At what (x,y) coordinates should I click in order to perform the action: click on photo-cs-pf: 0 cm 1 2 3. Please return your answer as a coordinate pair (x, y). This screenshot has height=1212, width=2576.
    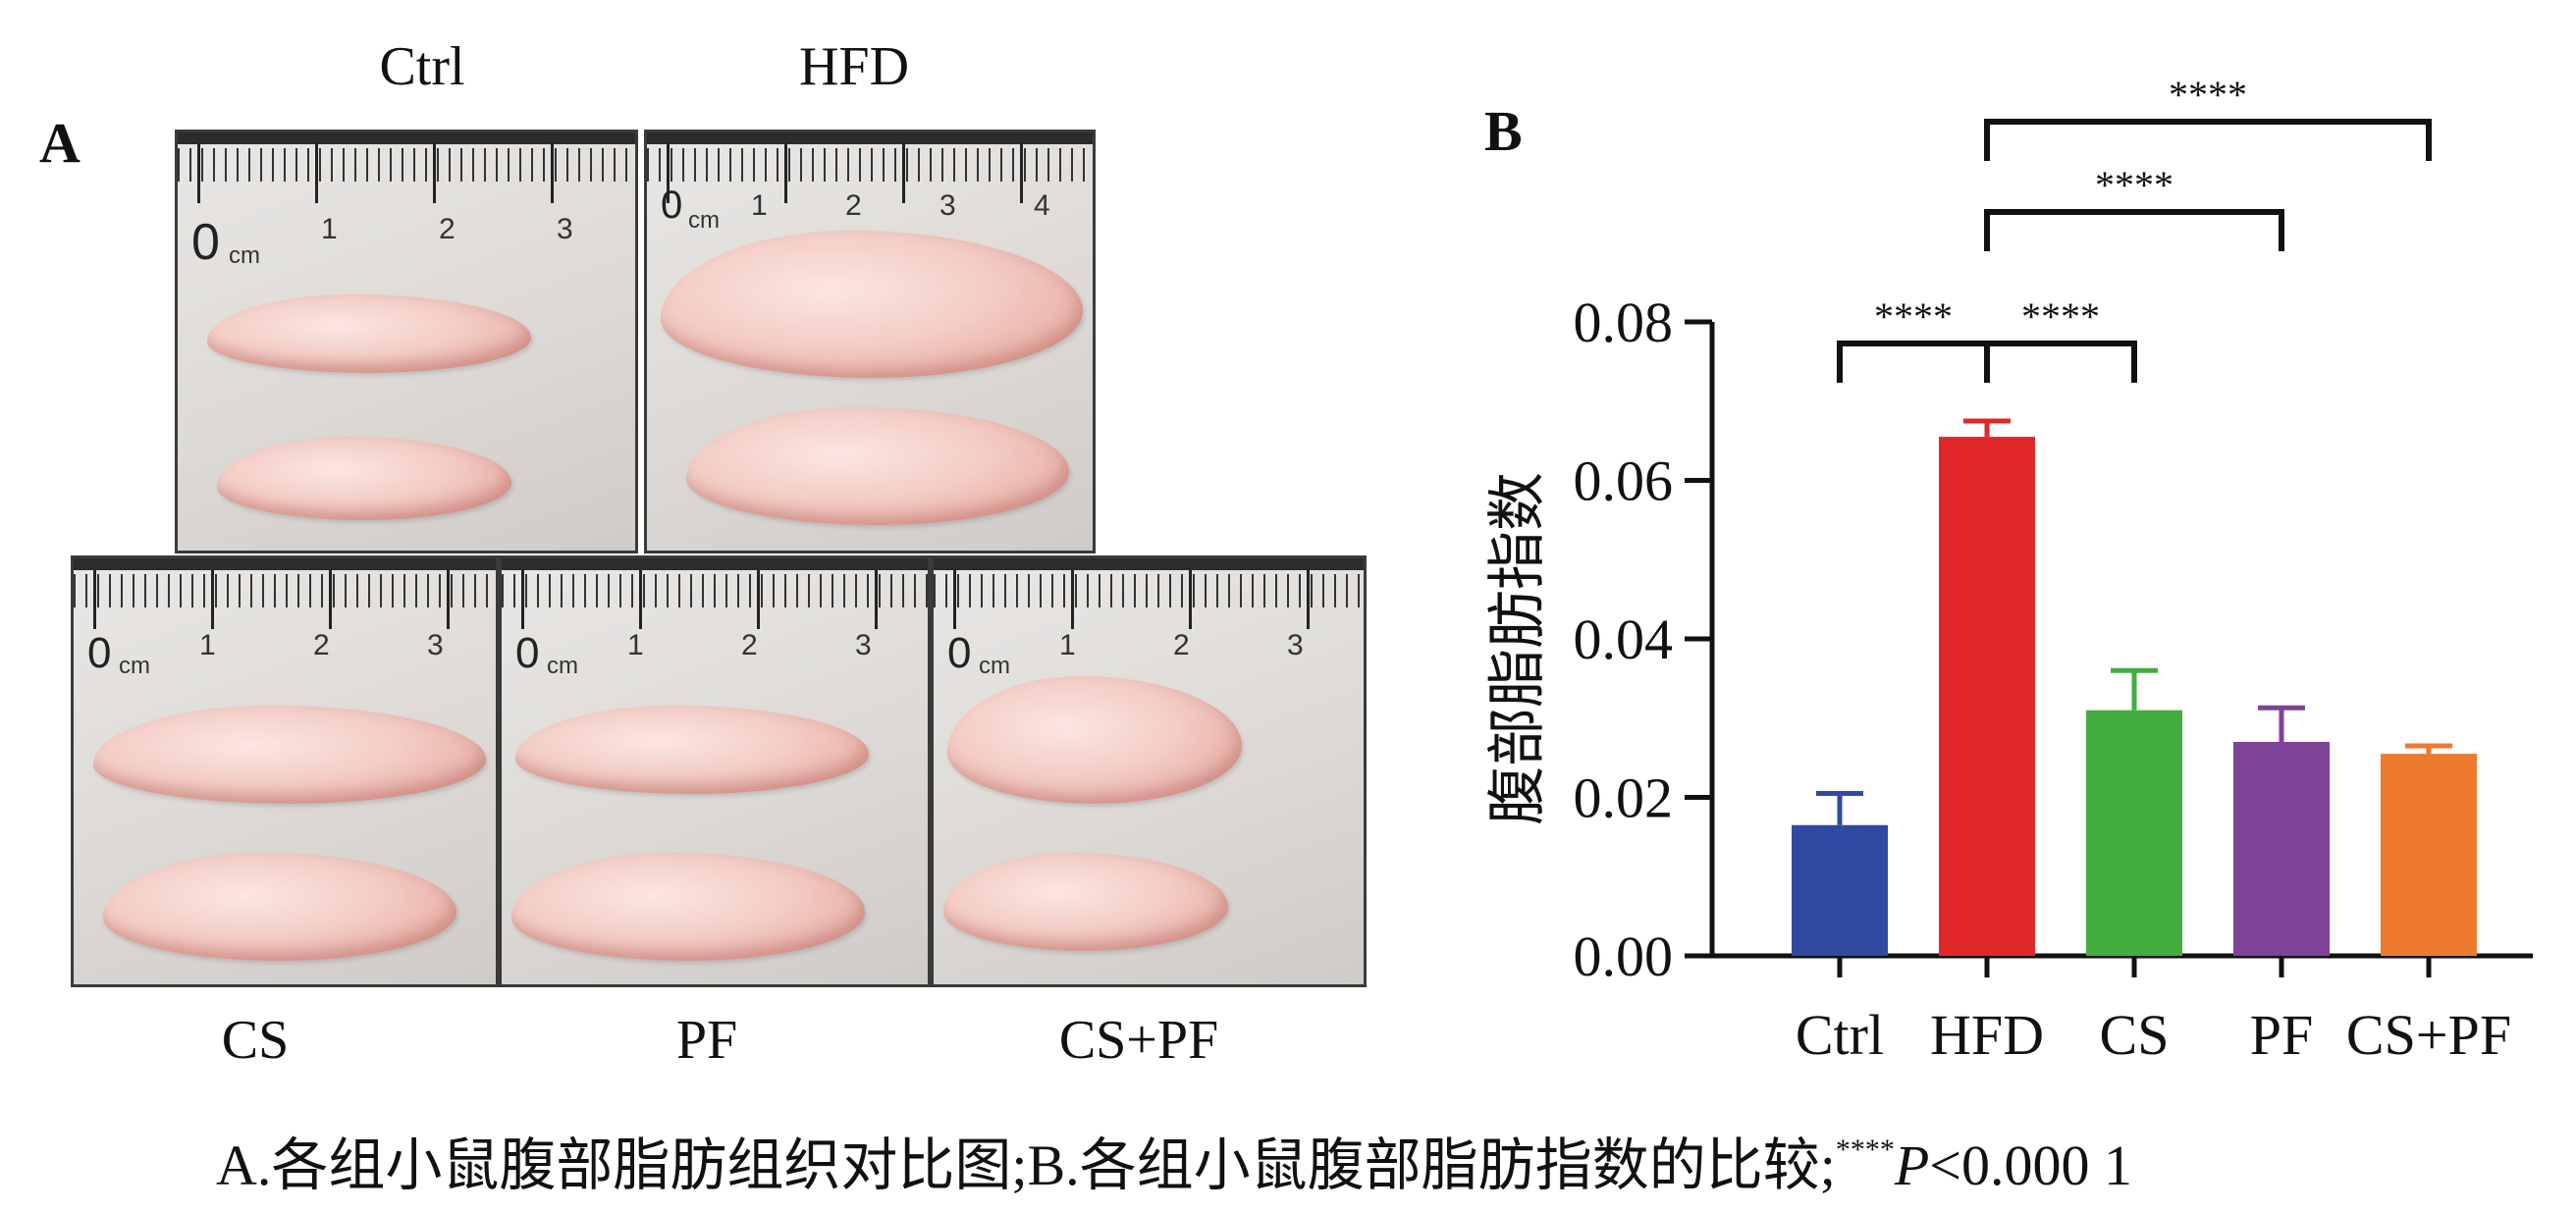
    Looking at the image, I should click on (1149, 771).